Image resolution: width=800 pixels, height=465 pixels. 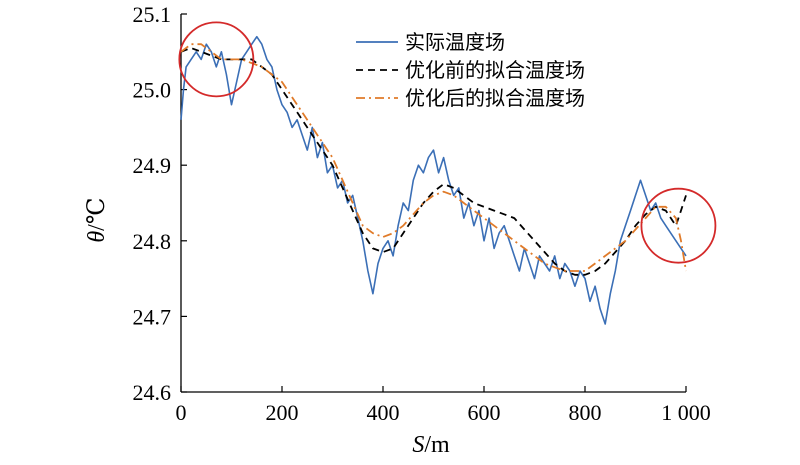 I want to click on y-tick-label: 24.8, so click(x=152, y=241).